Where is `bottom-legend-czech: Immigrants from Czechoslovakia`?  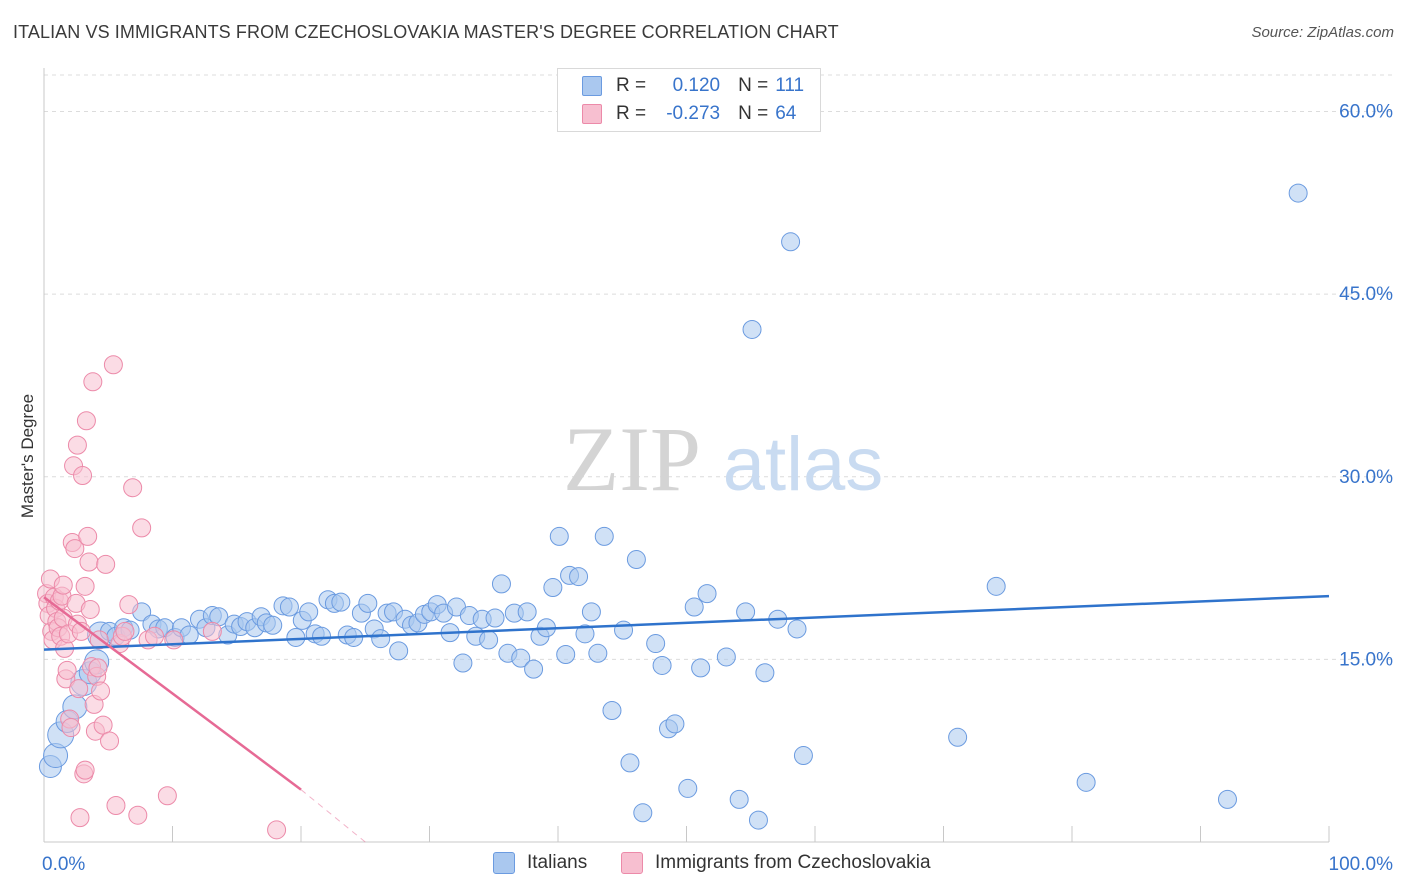
bottom-legend-czech: Immigrants from Czechoslovakia is located at coordinates (776, 863).